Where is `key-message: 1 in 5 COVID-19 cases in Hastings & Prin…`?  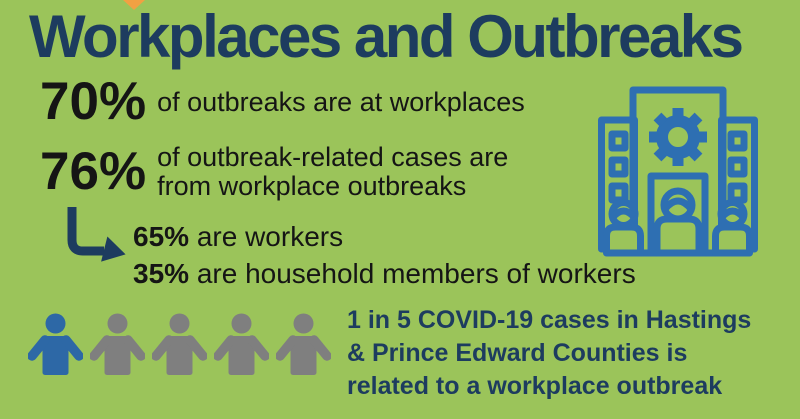 key-message: 1 in 5 COVID-19 cases in Hastings & Prin… is located at coordinates (549, 353).